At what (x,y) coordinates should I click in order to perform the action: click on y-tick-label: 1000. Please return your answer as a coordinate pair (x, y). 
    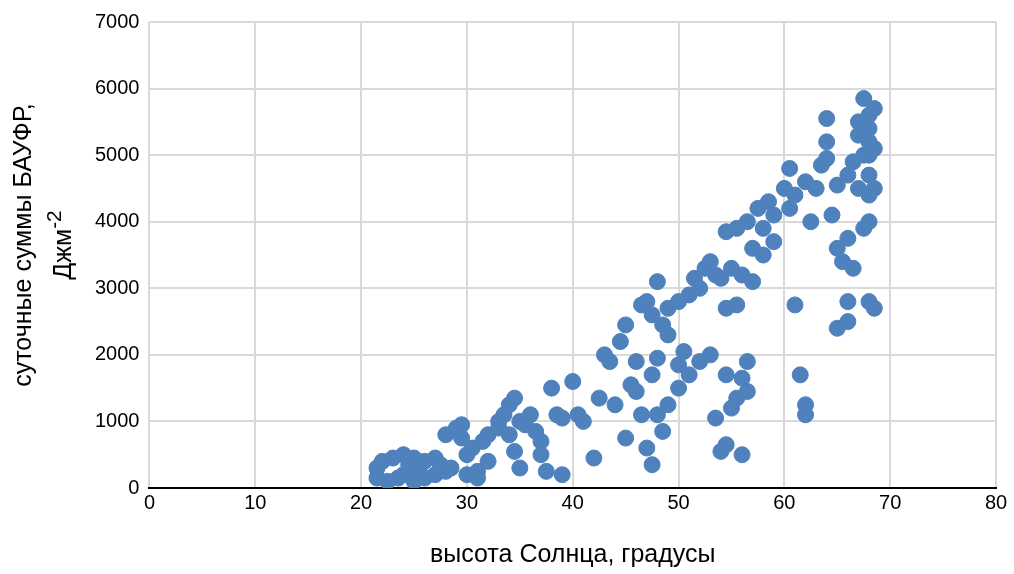
    Looking at the image, I should click on (117, 419).